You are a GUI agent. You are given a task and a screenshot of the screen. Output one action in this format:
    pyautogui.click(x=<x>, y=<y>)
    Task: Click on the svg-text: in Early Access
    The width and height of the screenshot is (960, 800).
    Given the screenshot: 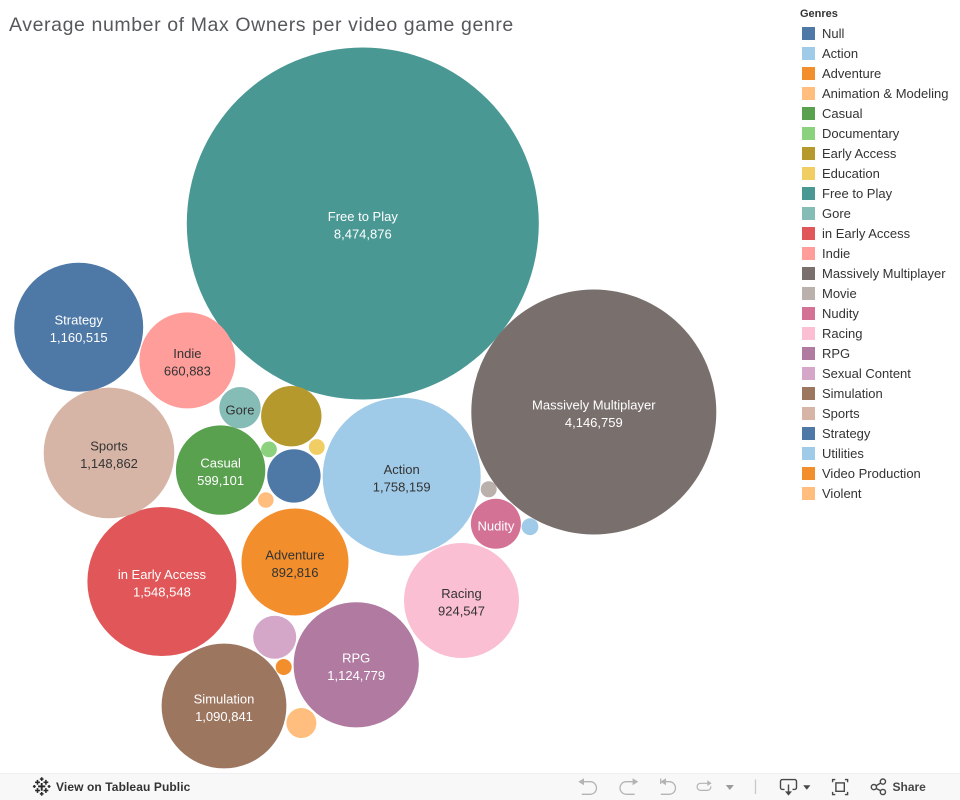 What is the action you would take?
    pyautogui.click(x=162, y=574)
    